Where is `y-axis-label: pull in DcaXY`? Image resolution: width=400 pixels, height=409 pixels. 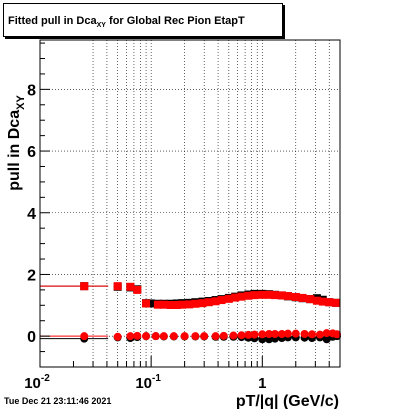 y-axis-label: pull in DcaXY is located at coordinates (16, 143).